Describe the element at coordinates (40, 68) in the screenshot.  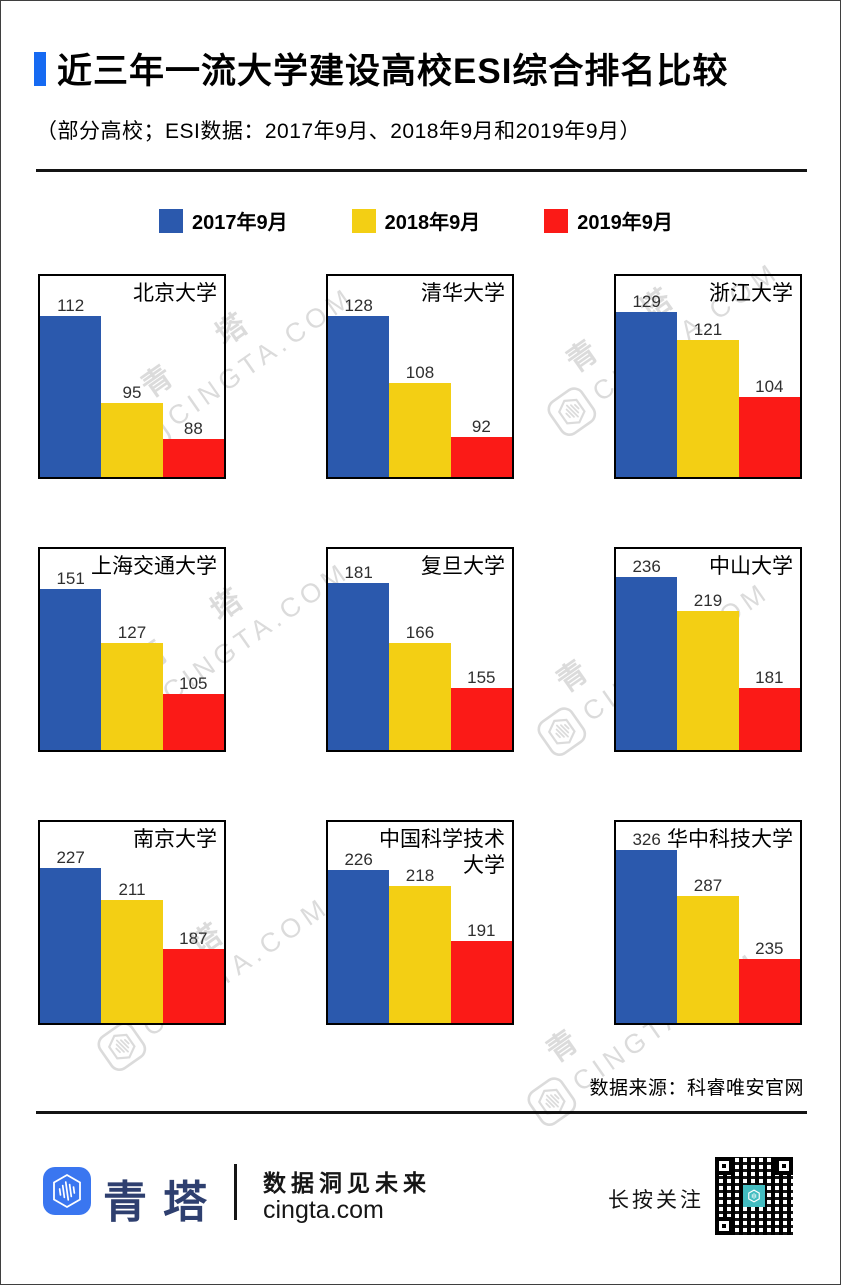
I see `title-accent-bar` at that location.